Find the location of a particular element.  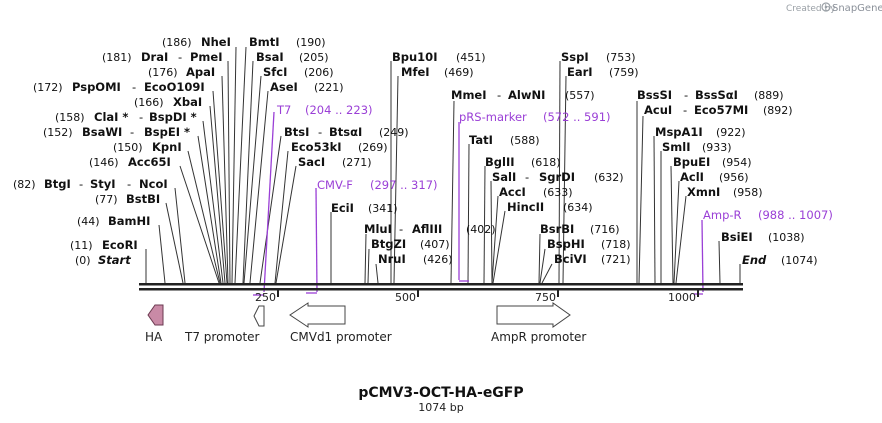

site-name: EciI is located at coordinates (342, 208).